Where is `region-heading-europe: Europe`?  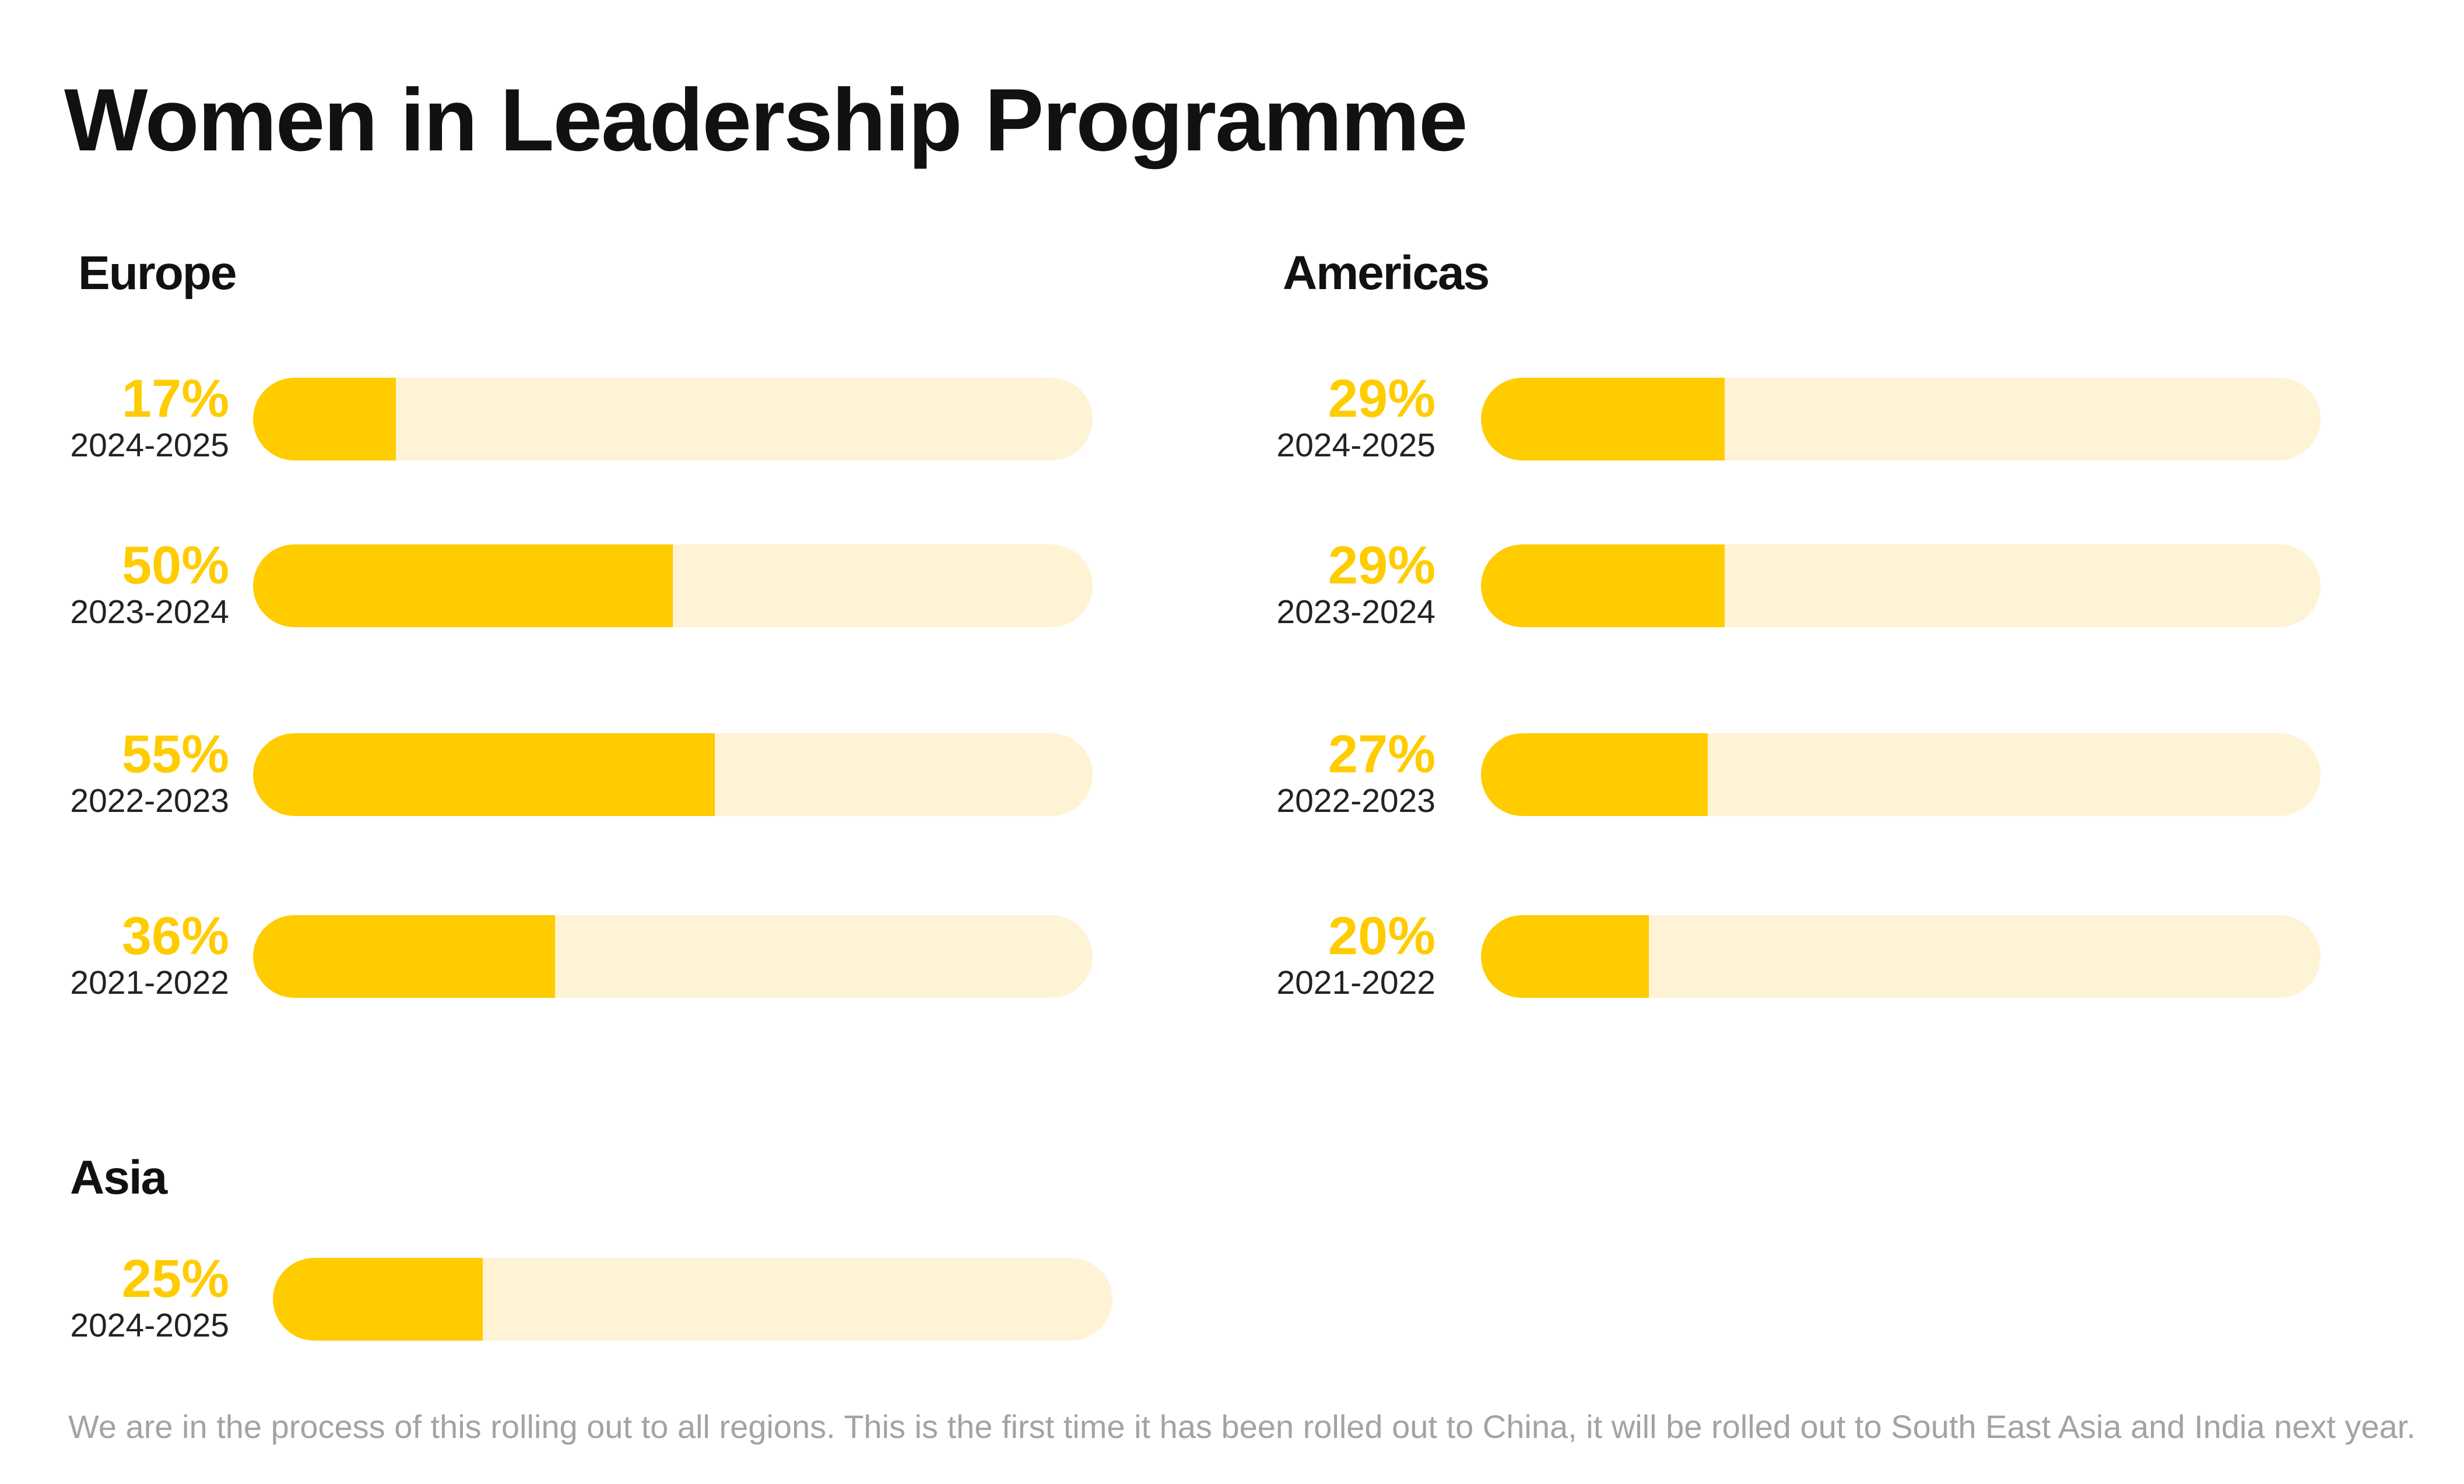
region-heading-europe: Europe is located at coordinates (158, 273).